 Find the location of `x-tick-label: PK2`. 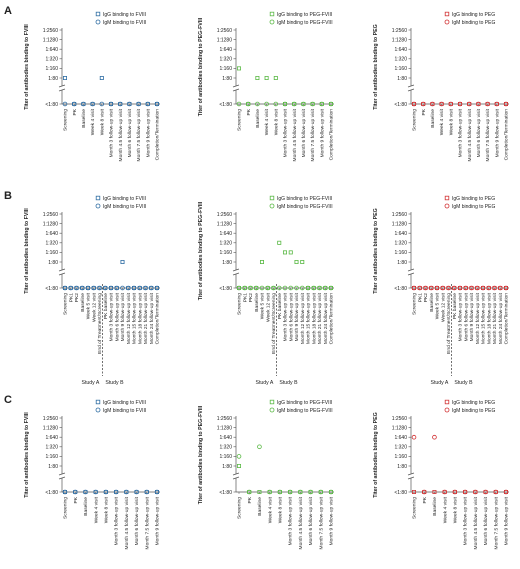

x-tick-label: PK2 is located at coordinates (77, 298).